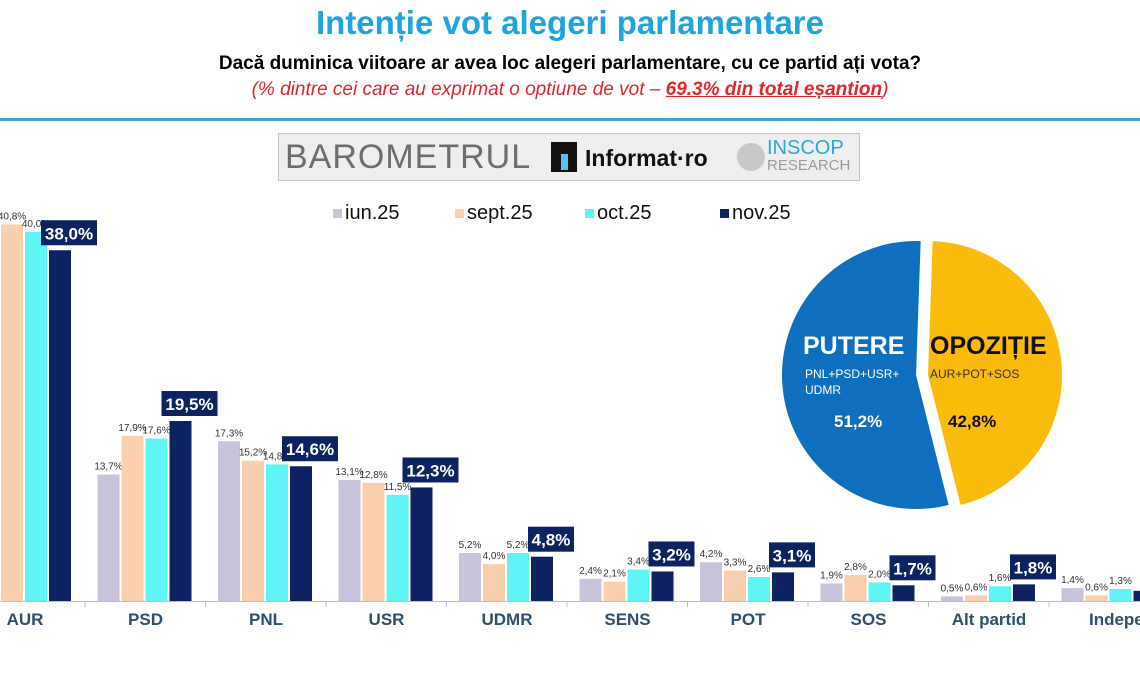  I want to click on category-label: SENS, so click(627, 619).